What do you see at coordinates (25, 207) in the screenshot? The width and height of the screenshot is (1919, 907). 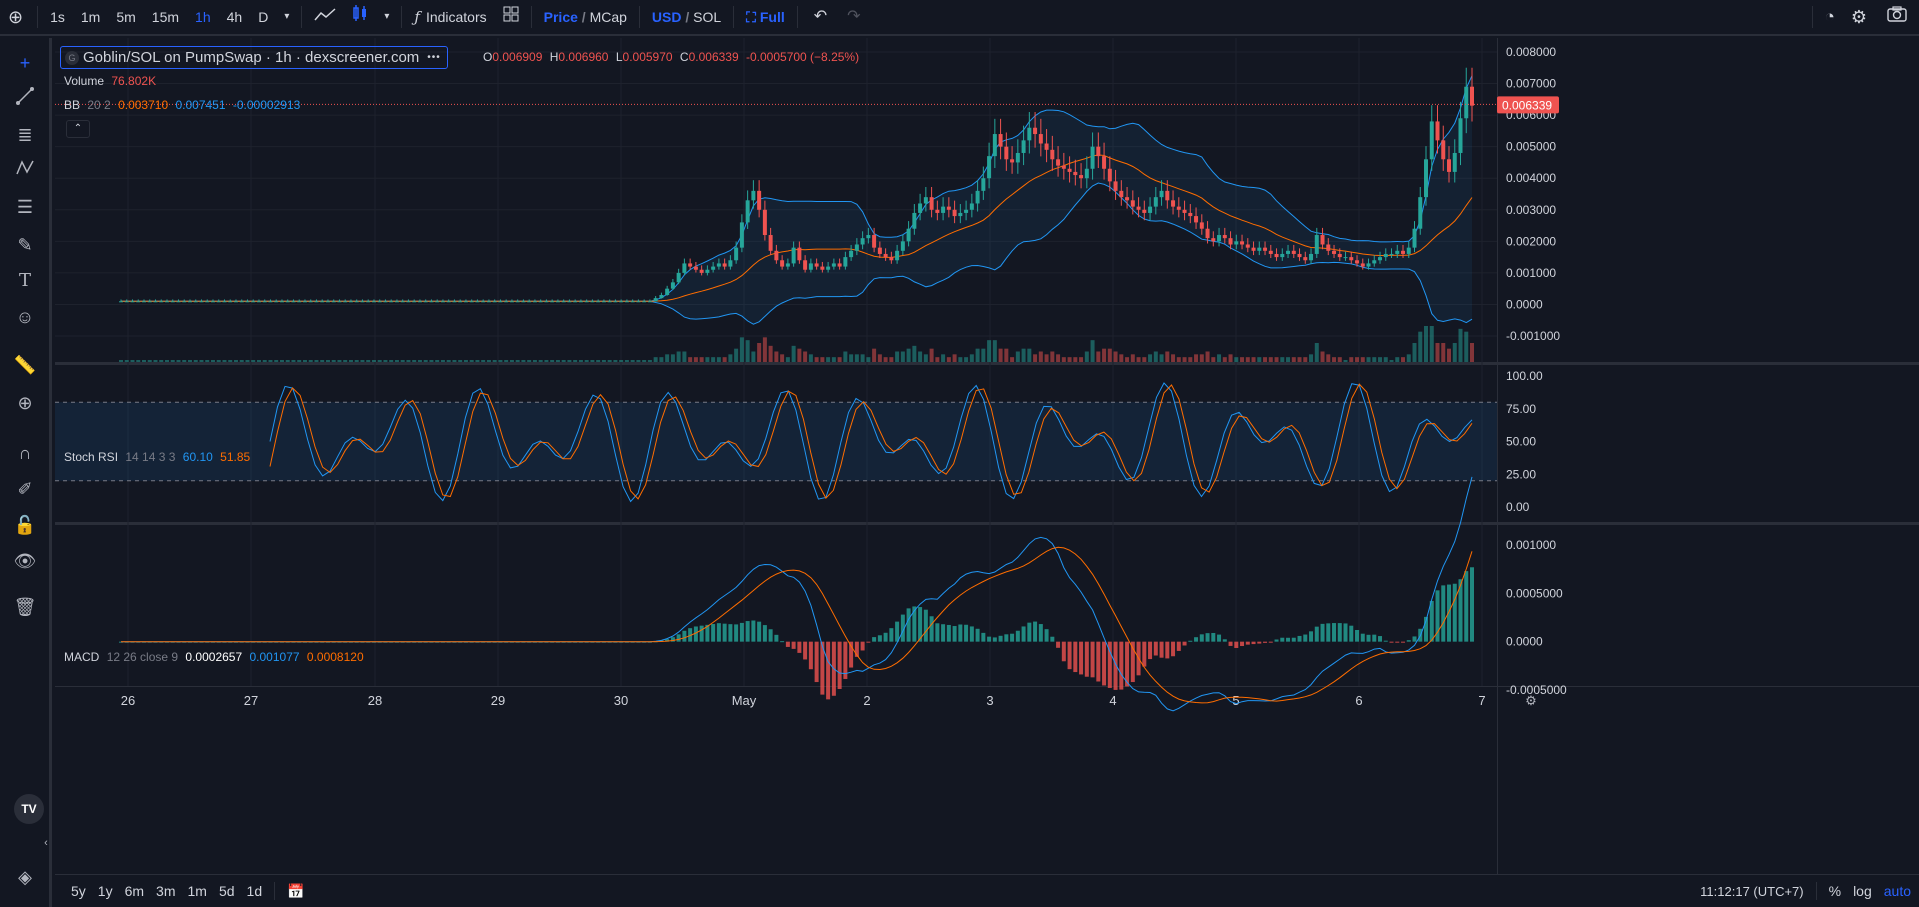 I see `prediction-icon: ☰` at bounding box center [25, 207].